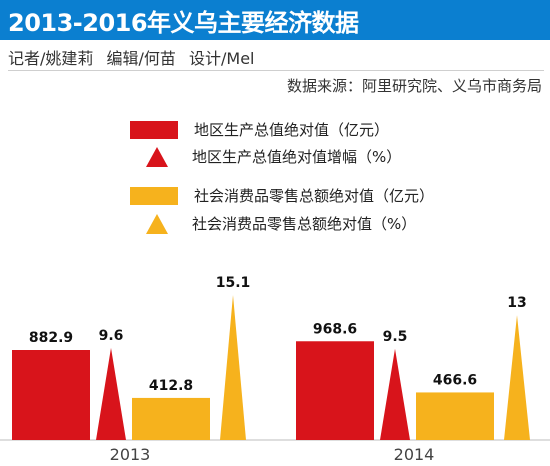 The image size is (550, 466). What do you see at coordinates (51, 395) in the screenshot?
I see `bar-0-2013` at bounding box center [51, 395].